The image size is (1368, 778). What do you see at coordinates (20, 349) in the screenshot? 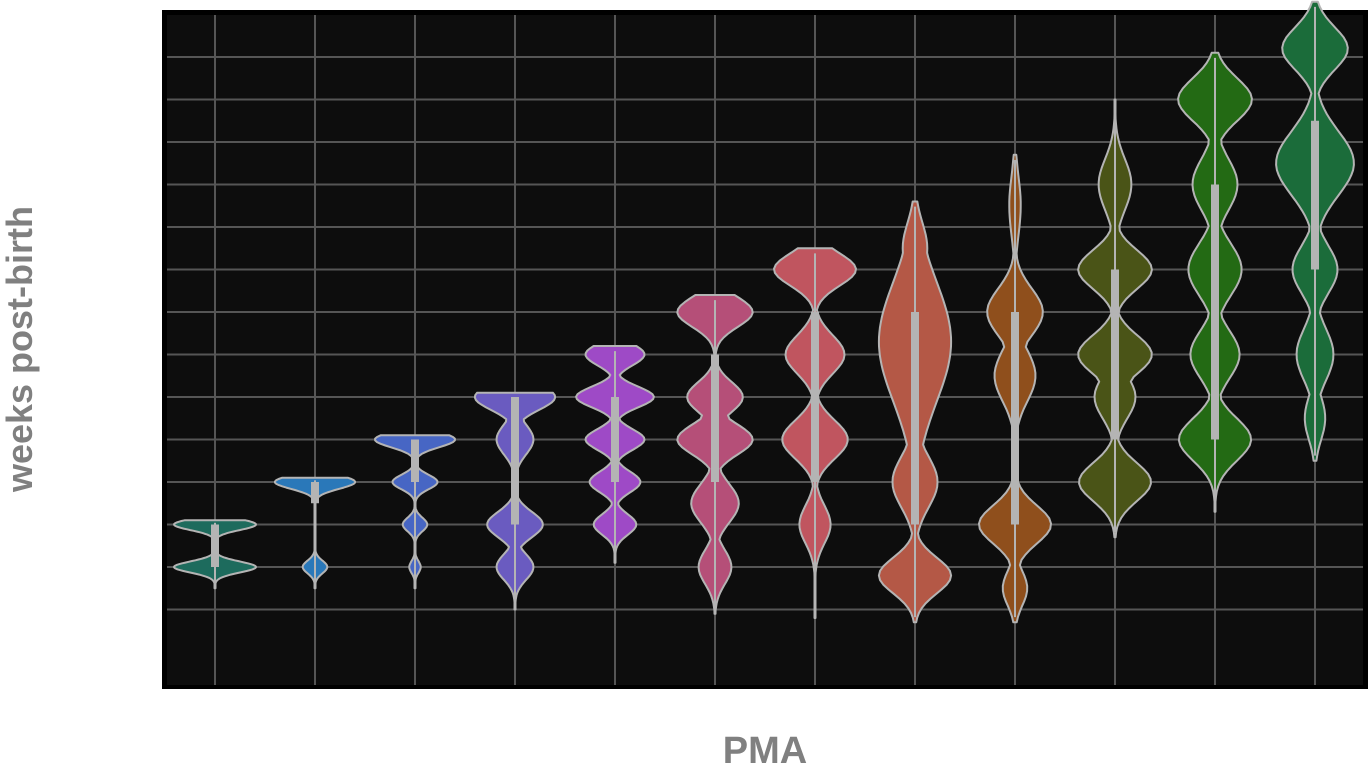
I see `y-axis-label: weeks post-birth` at bounding box center [20, 349].